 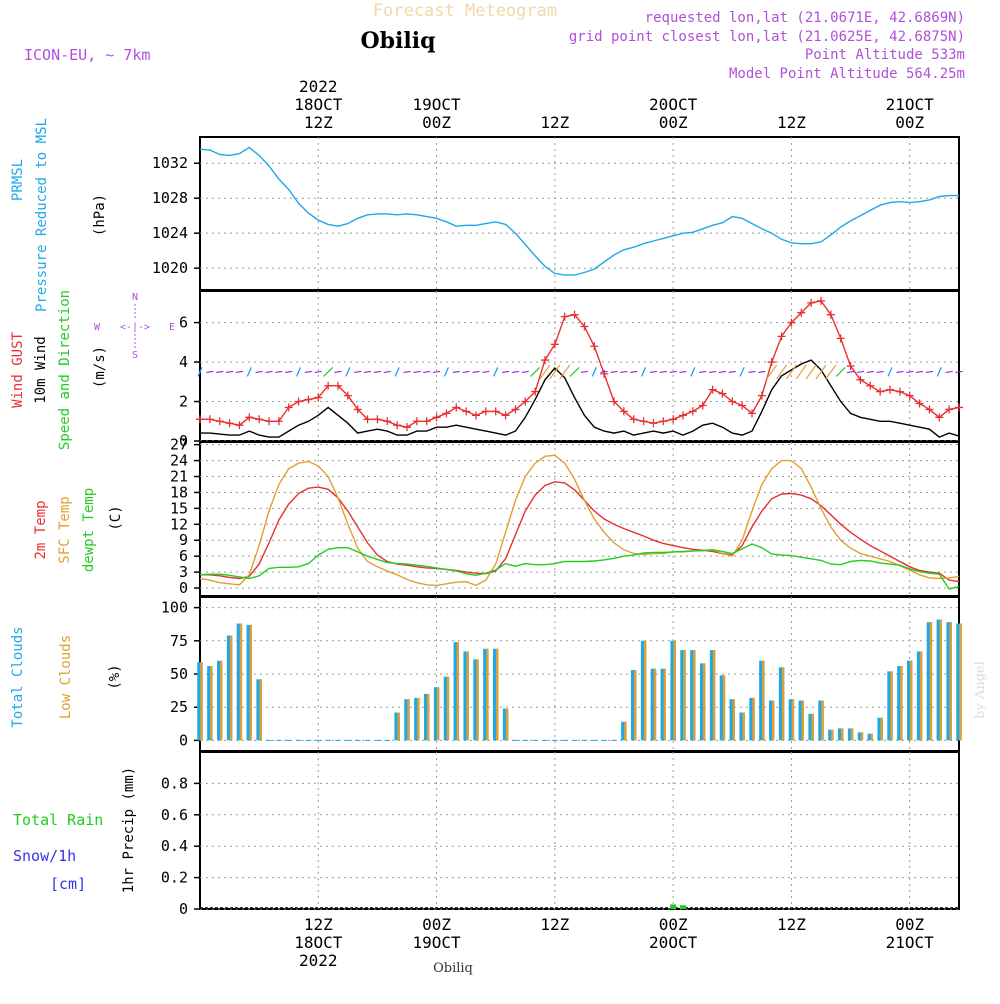 I want to click on series-line-2m-temp, so click(x=580, y=532).